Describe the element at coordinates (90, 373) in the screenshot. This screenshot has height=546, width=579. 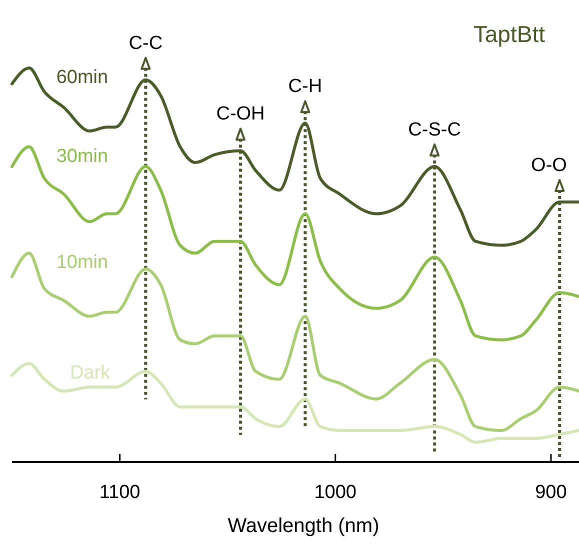
I see `series-label: Dark` at that location.